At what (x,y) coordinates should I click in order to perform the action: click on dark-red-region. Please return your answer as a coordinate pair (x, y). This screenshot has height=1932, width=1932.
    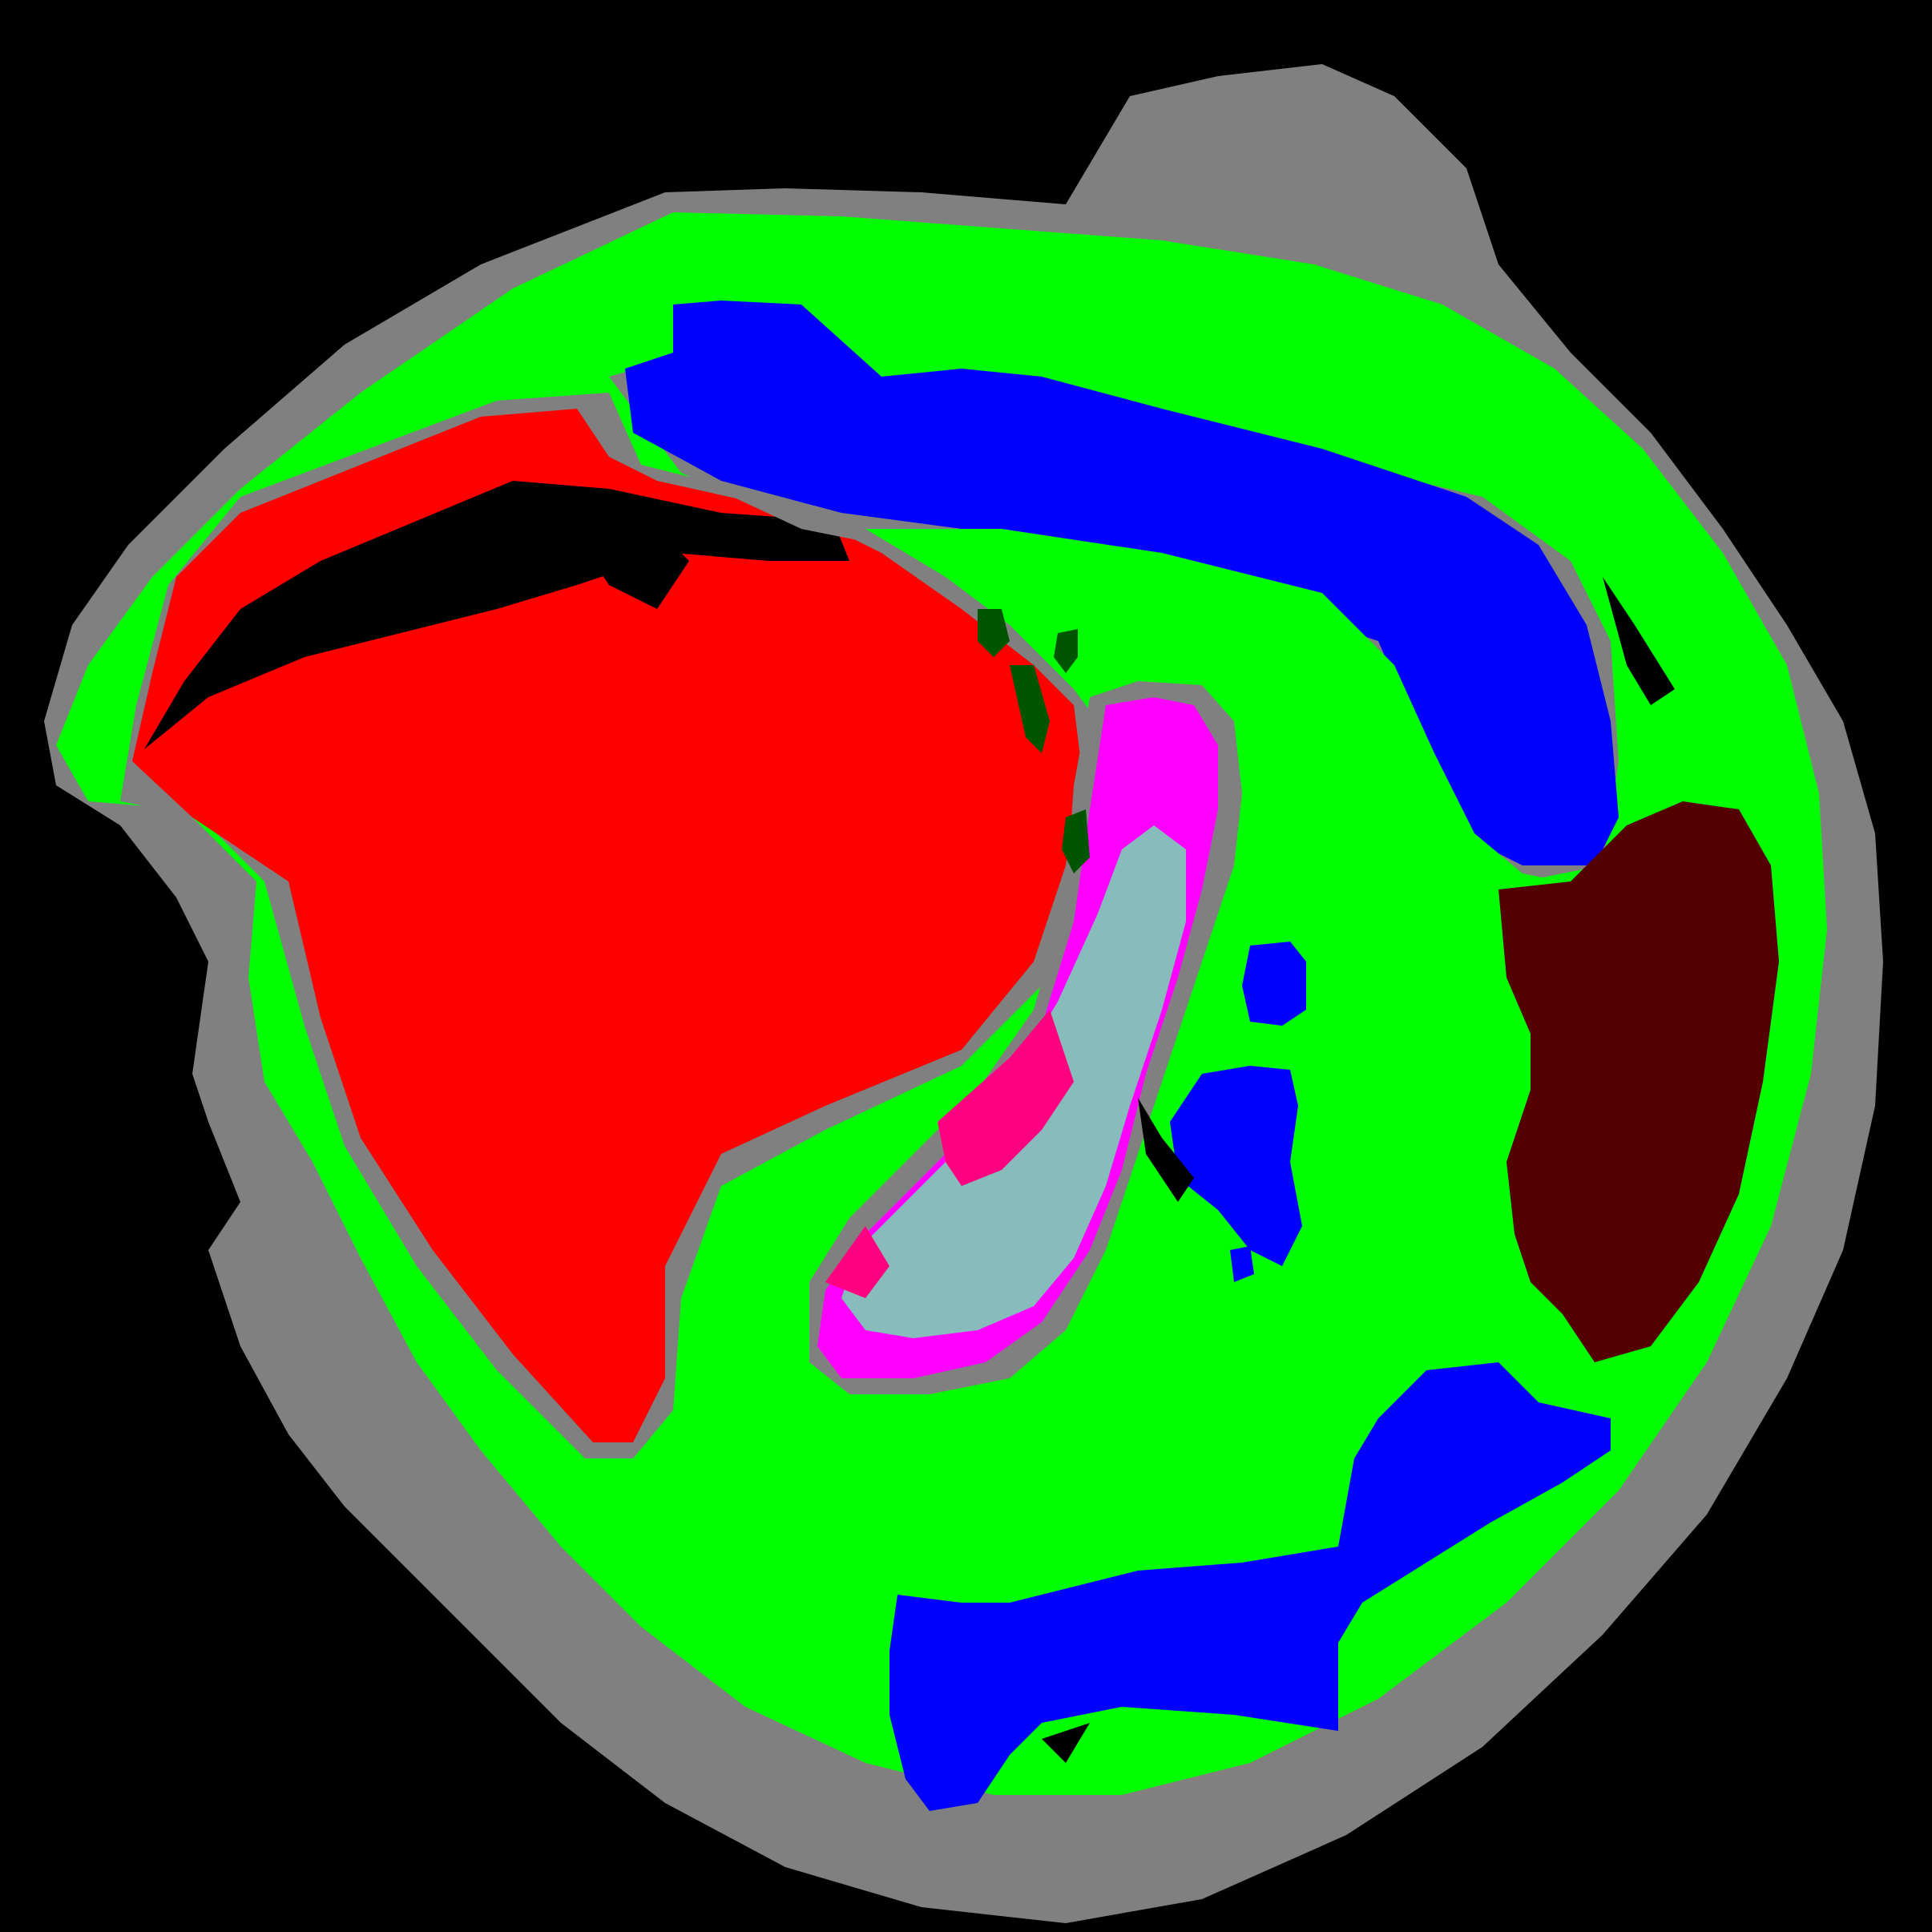
    Looking at the image, I should click on (1638, 1081).